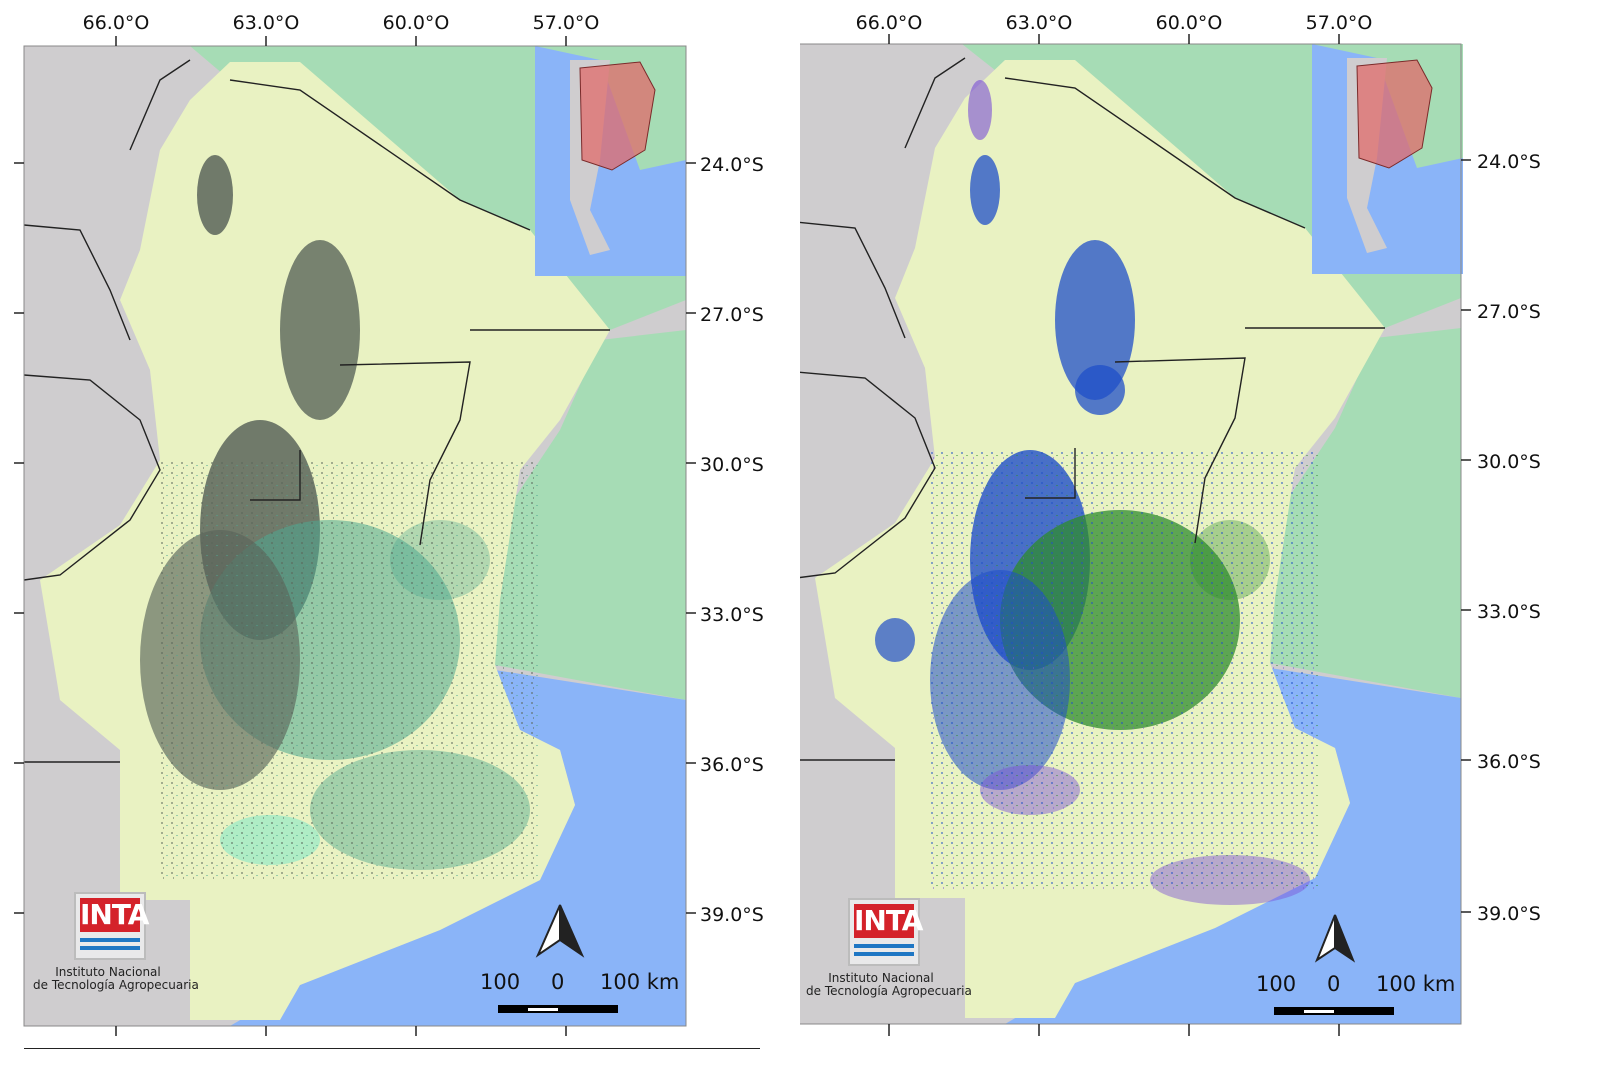 The image size is (1600, 1070). I want to click on bottom-rule, so click(392, 1048).